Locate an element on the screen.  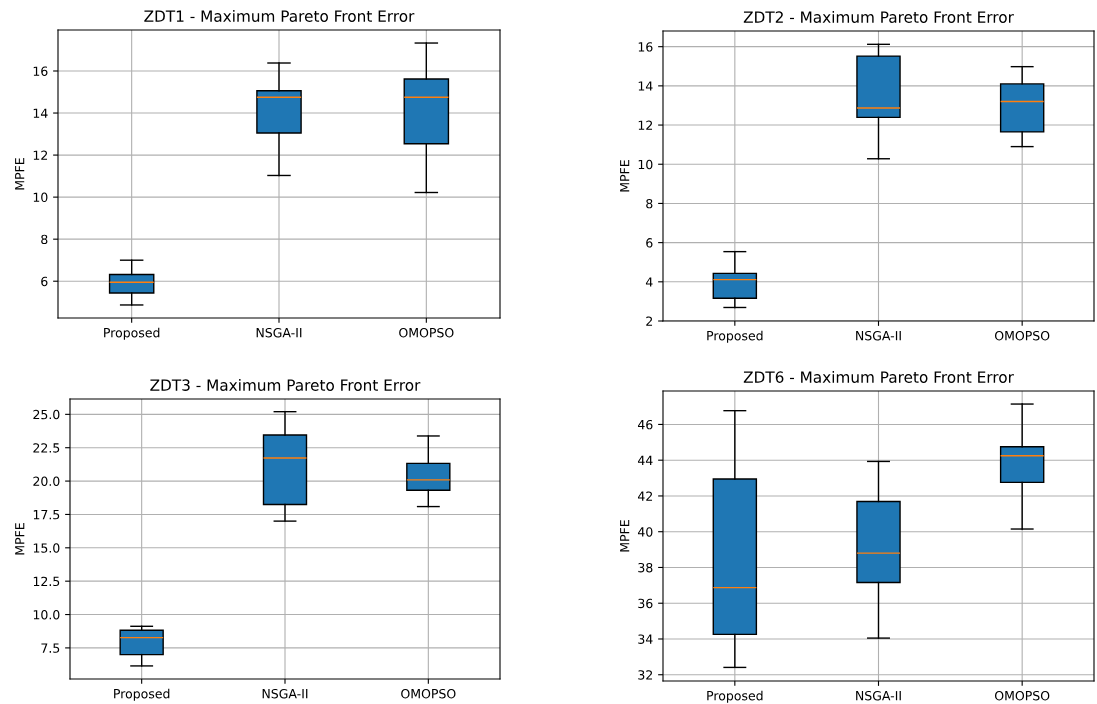
y-tick-label: 32 is located at coordinates (645, 675).